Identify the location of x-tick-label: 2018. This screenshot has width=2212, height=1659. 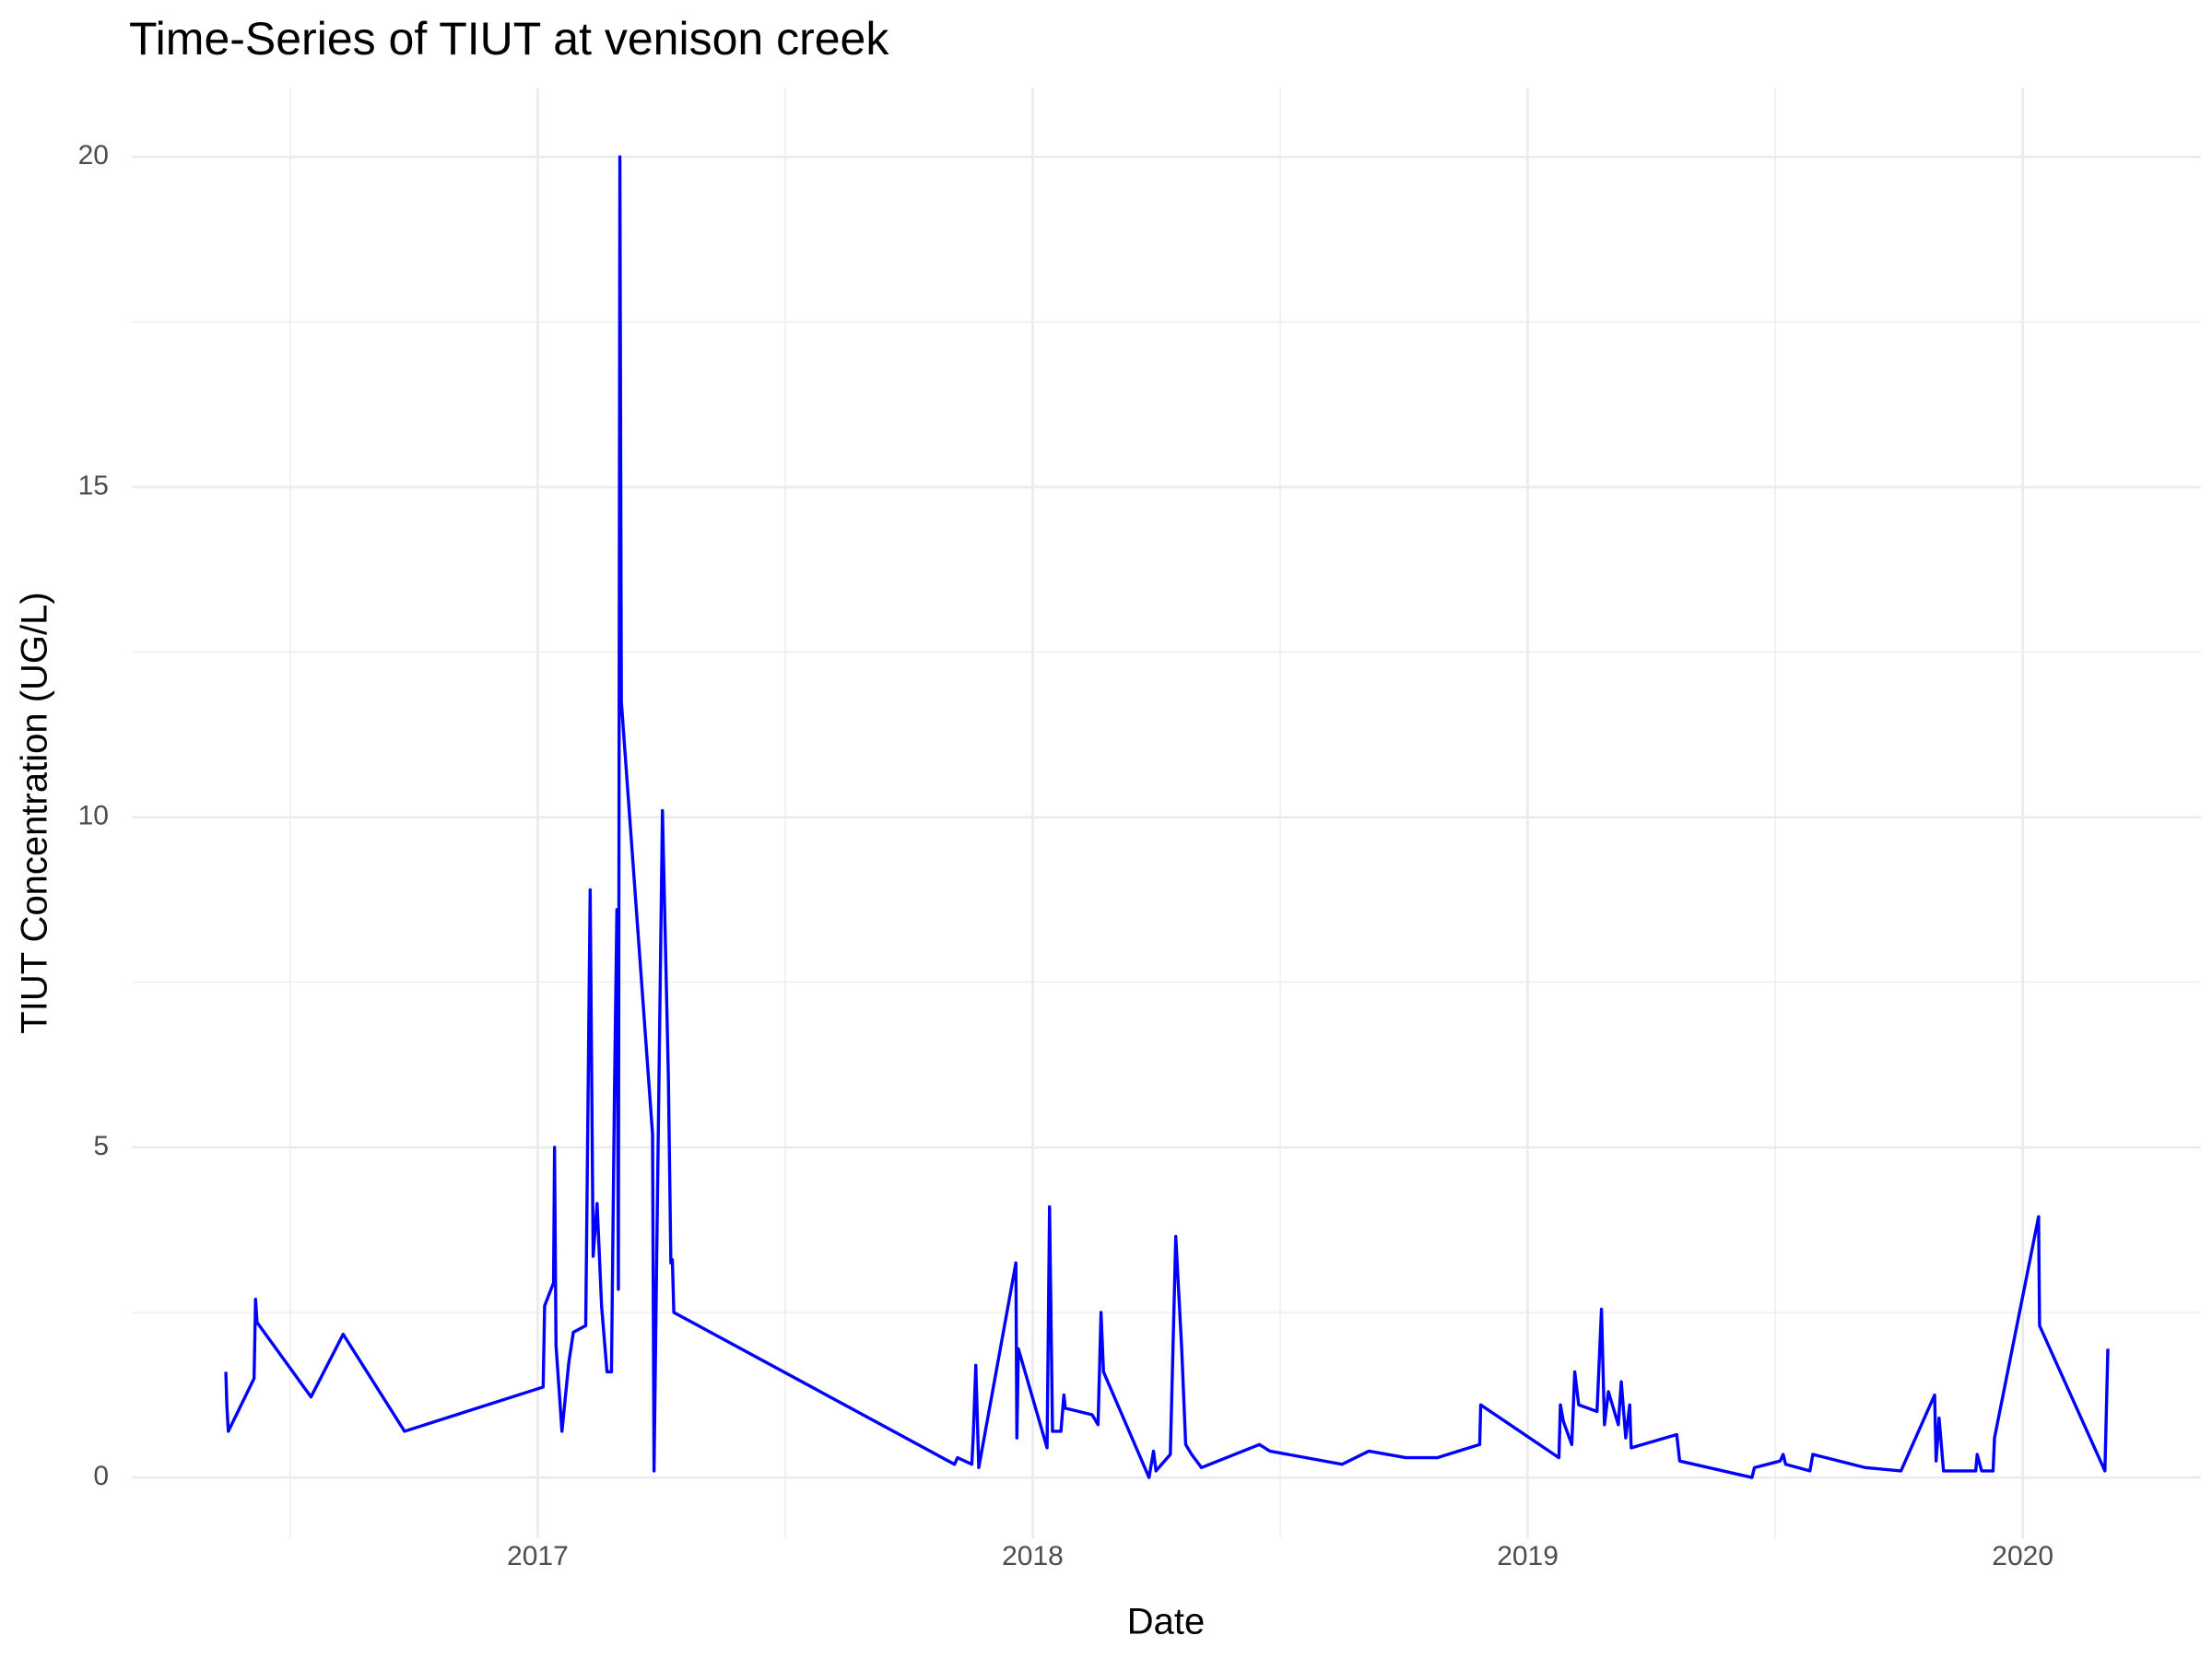
(1033, 1556).